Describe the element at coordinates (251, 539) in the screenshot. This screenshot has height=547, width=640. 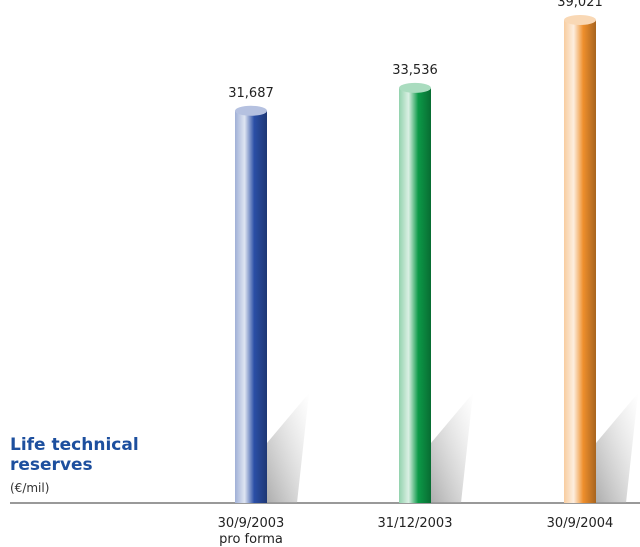
I see `x-tick-sublabel: pro forma` at that location.